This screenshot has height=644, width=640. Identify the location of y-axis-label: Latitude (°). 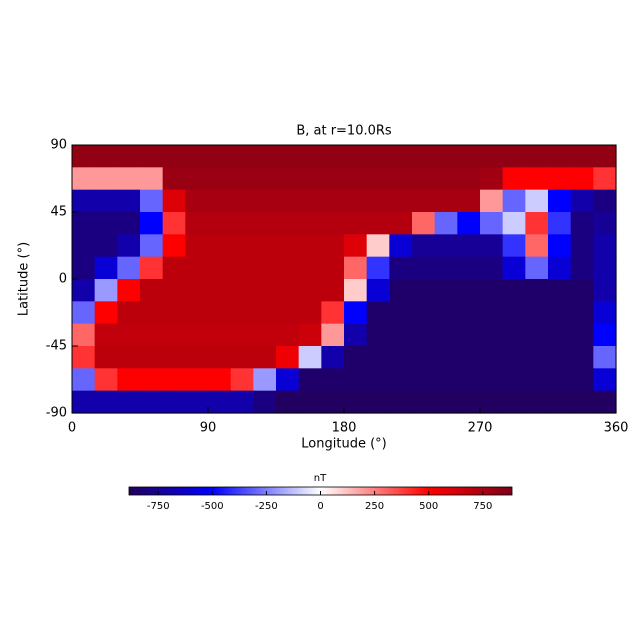
(24, 279).